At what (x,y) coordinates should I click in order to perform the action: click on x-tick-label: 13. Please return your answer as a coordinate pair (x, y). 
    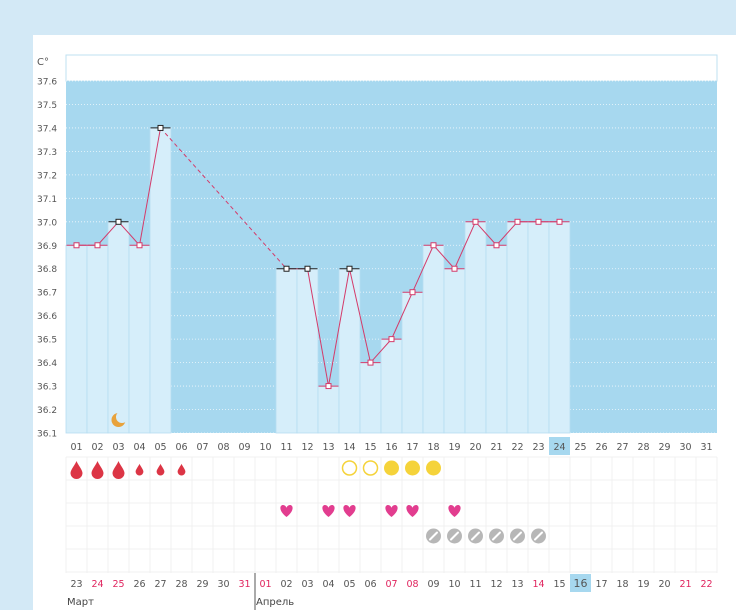
    Looking at the image, I should click on (328, 447).